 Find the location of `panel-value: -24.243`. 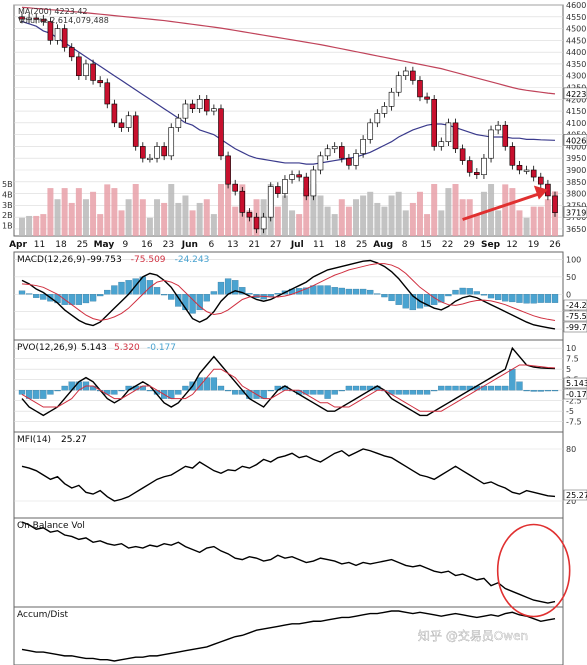

panel-value: -24.243 is located at coordinates (192, 260).